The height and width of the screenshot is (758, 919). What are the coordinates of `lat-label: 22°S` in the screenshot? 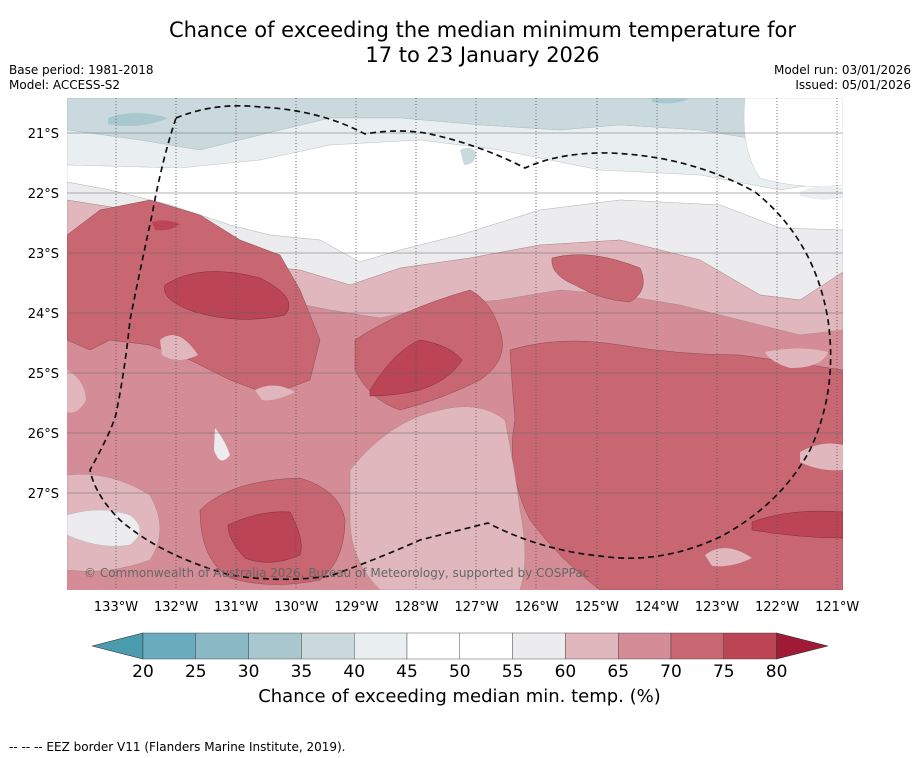 It's located at (43, 194).